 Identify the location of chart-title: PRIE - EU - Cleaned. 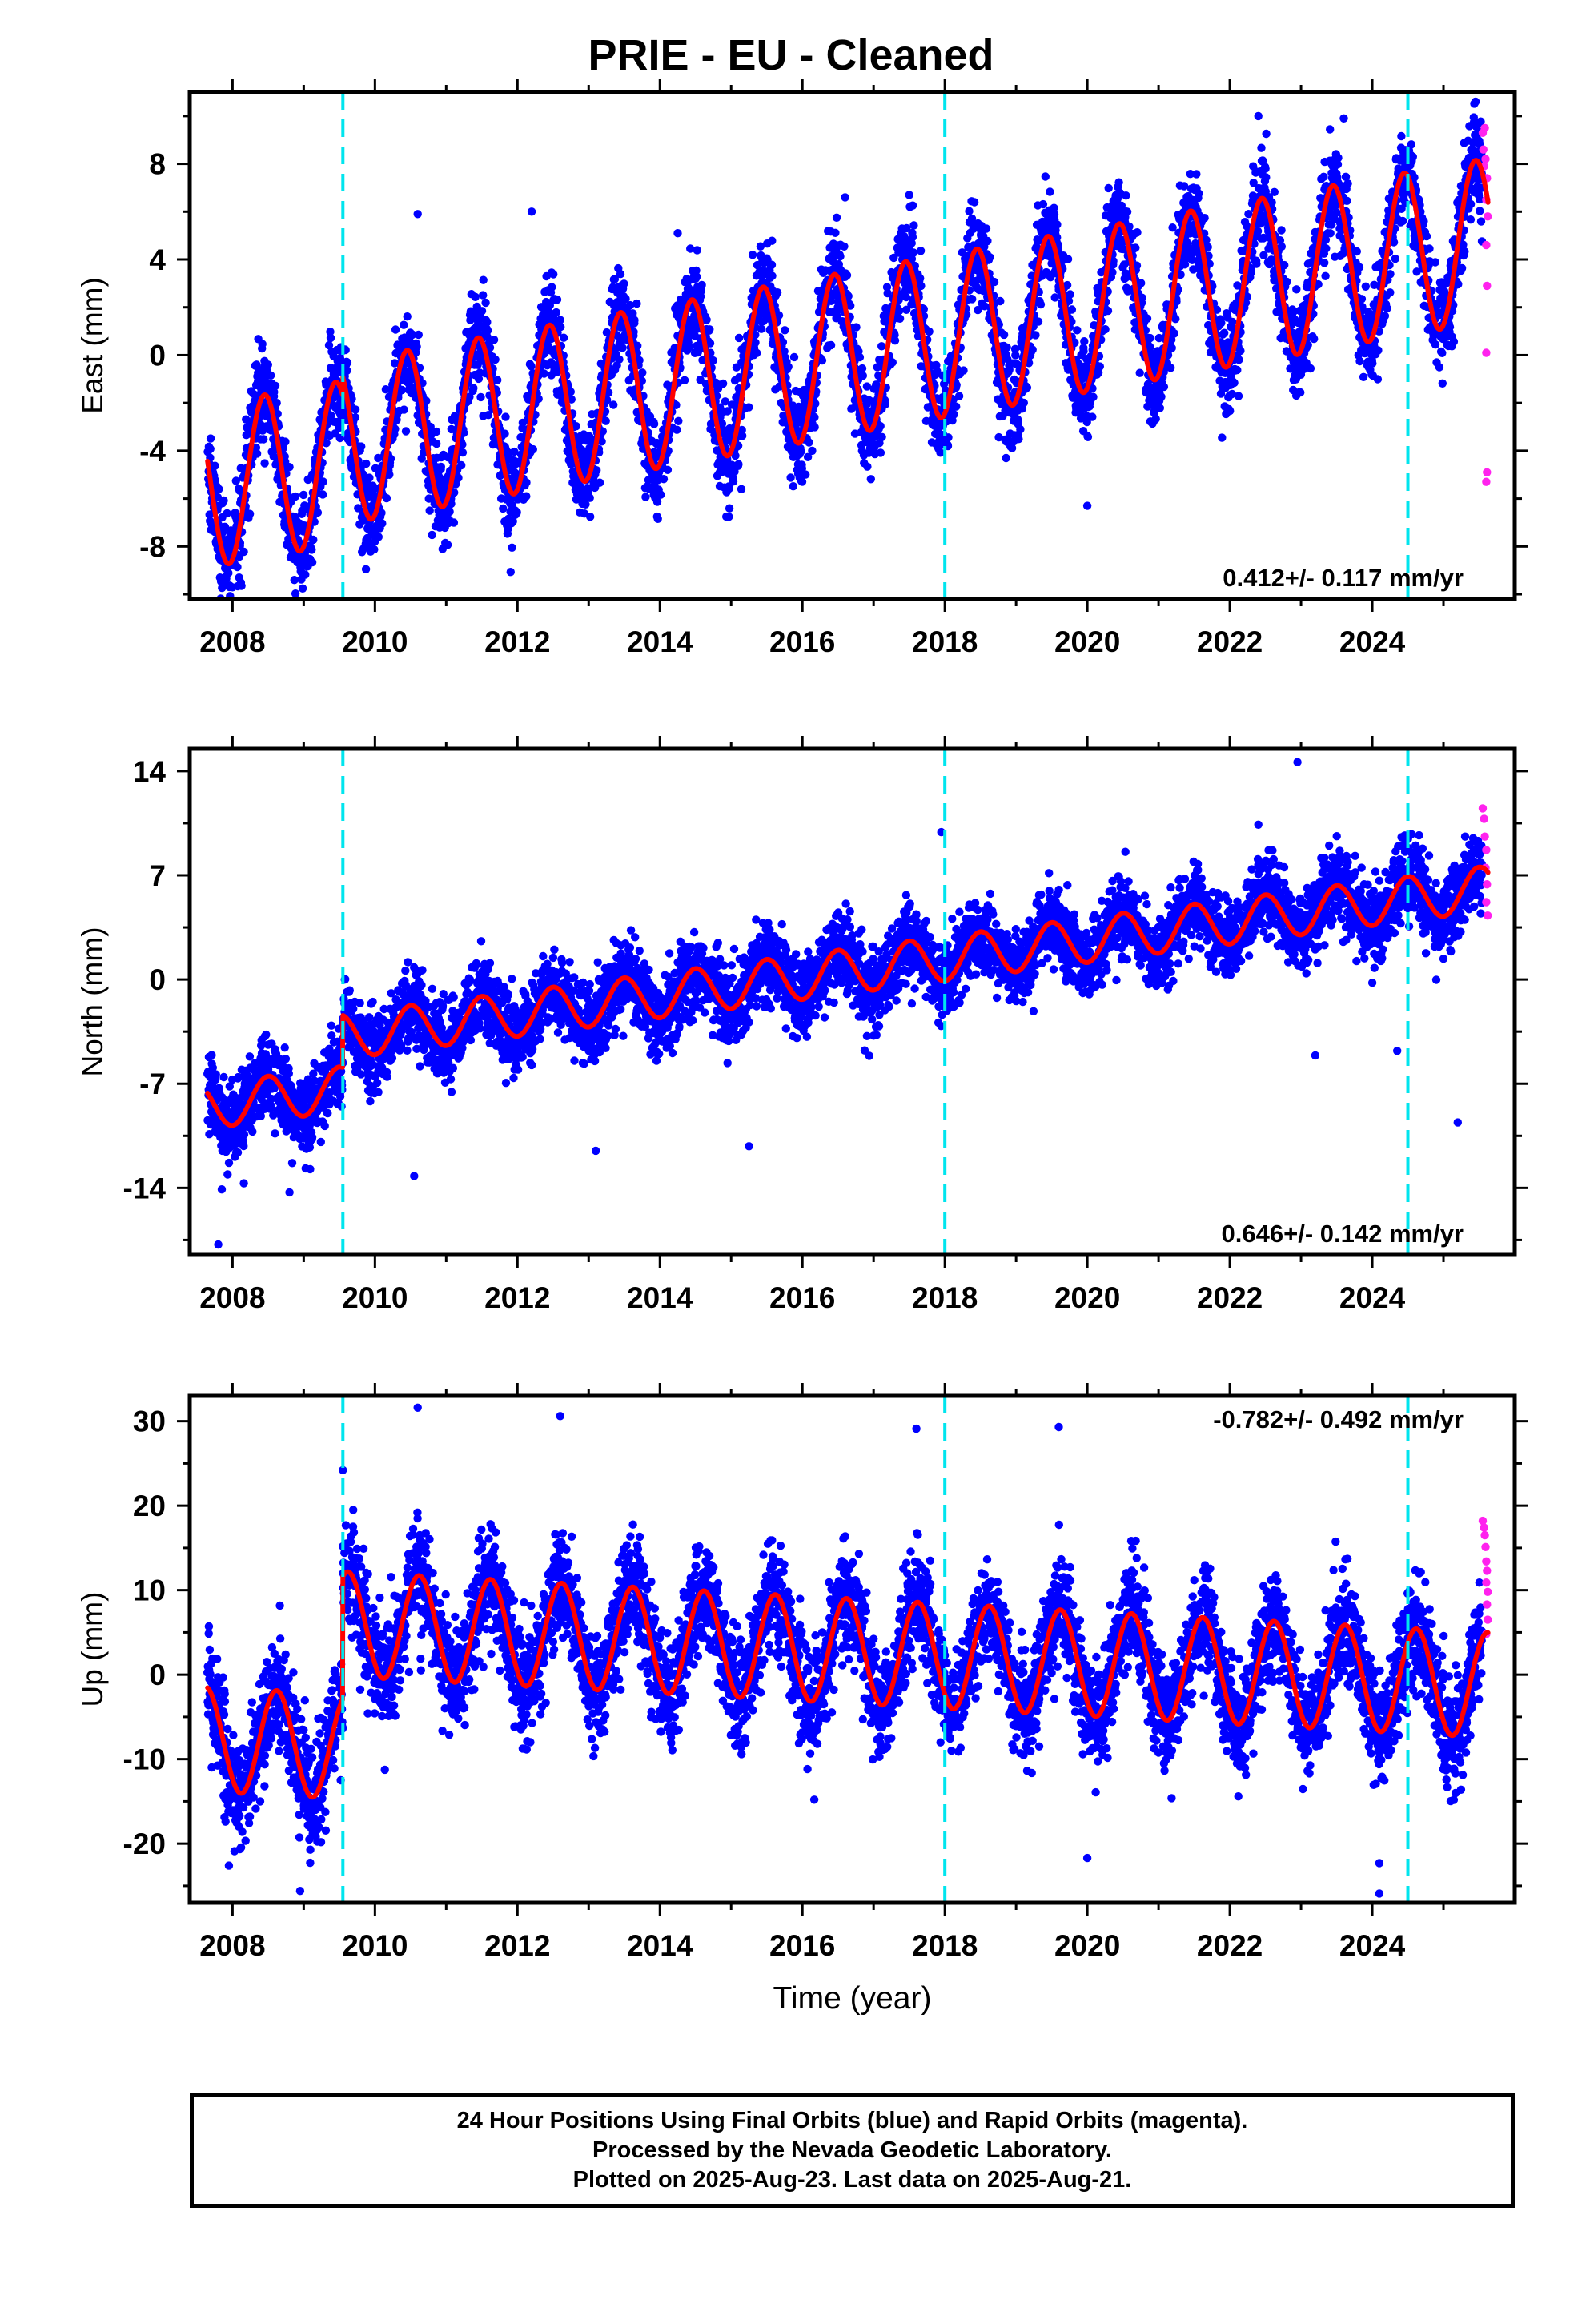
(791, 55).